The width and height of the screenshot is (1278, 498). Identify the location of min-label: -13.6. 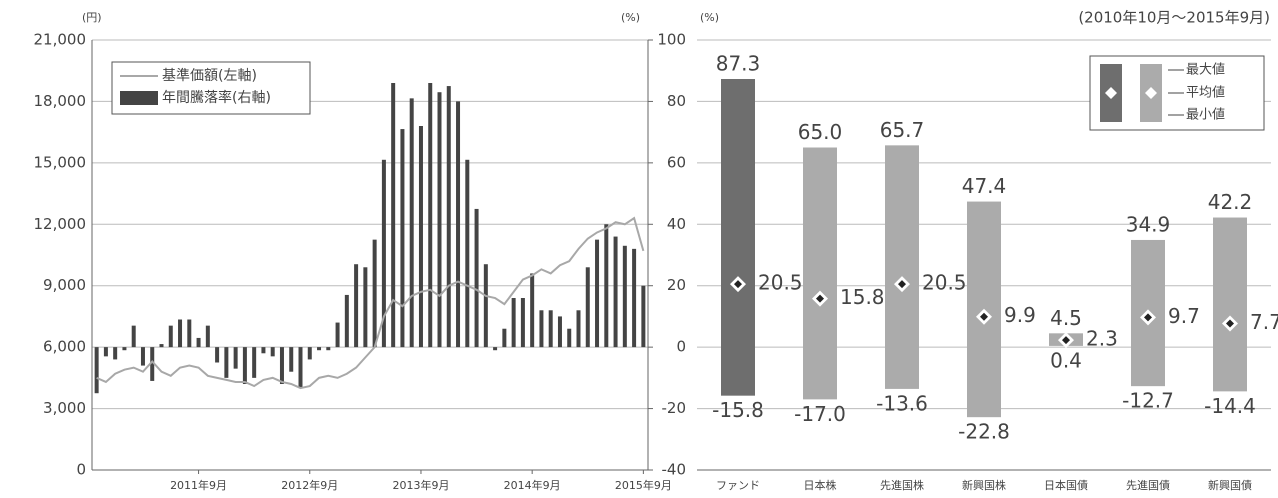
(902, 403).